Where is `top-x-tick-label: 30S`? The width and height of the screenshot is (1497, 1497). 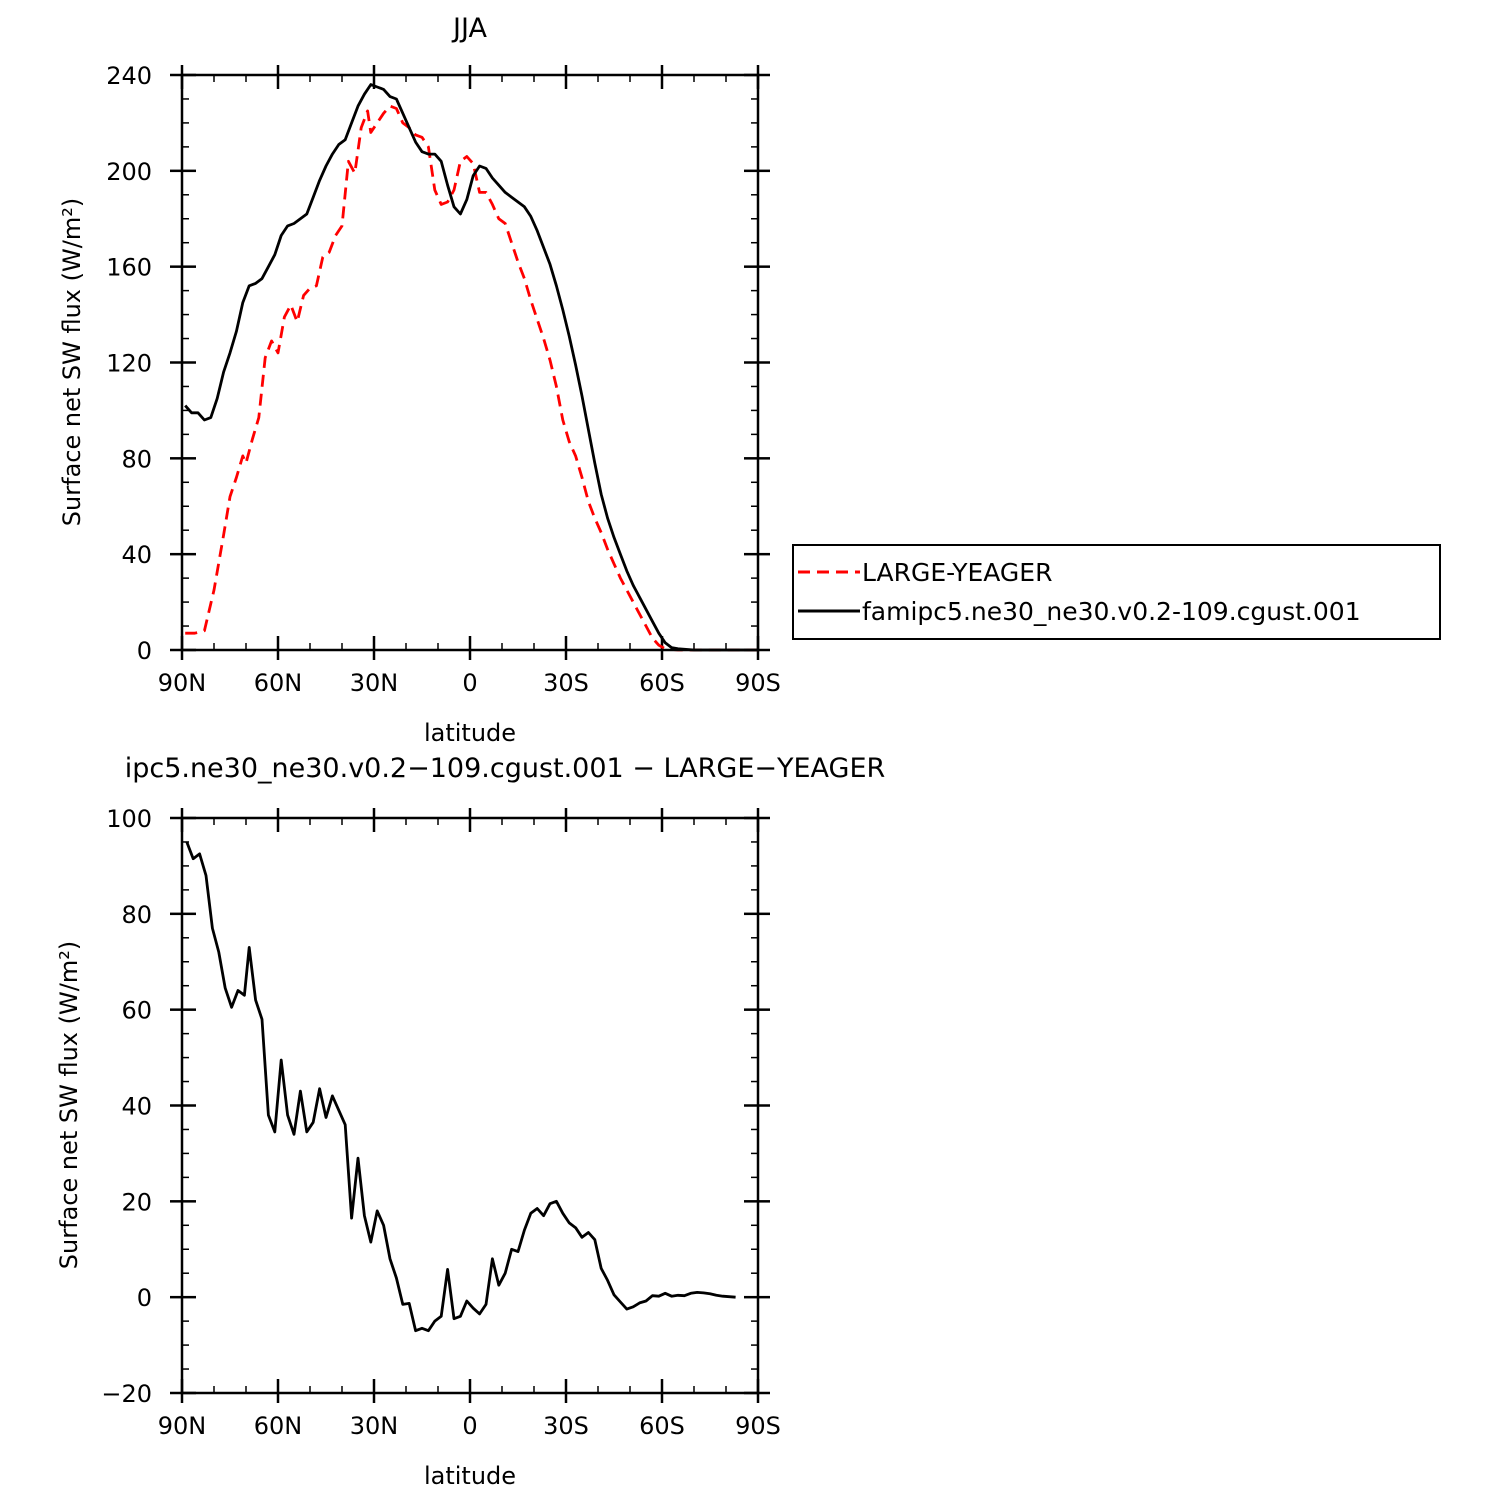 top-x-tick-label: 30S is located at coordinates (566, 683).